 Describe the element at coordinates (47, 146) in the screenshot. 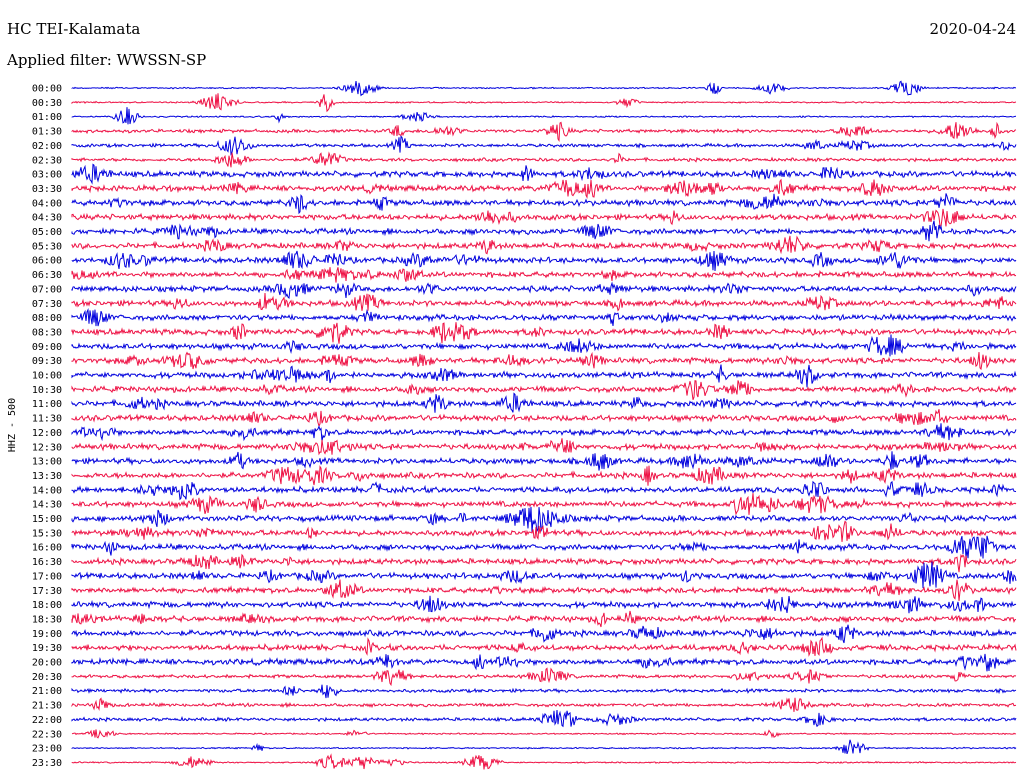

I see `row-time-label: 02:00` at that location.